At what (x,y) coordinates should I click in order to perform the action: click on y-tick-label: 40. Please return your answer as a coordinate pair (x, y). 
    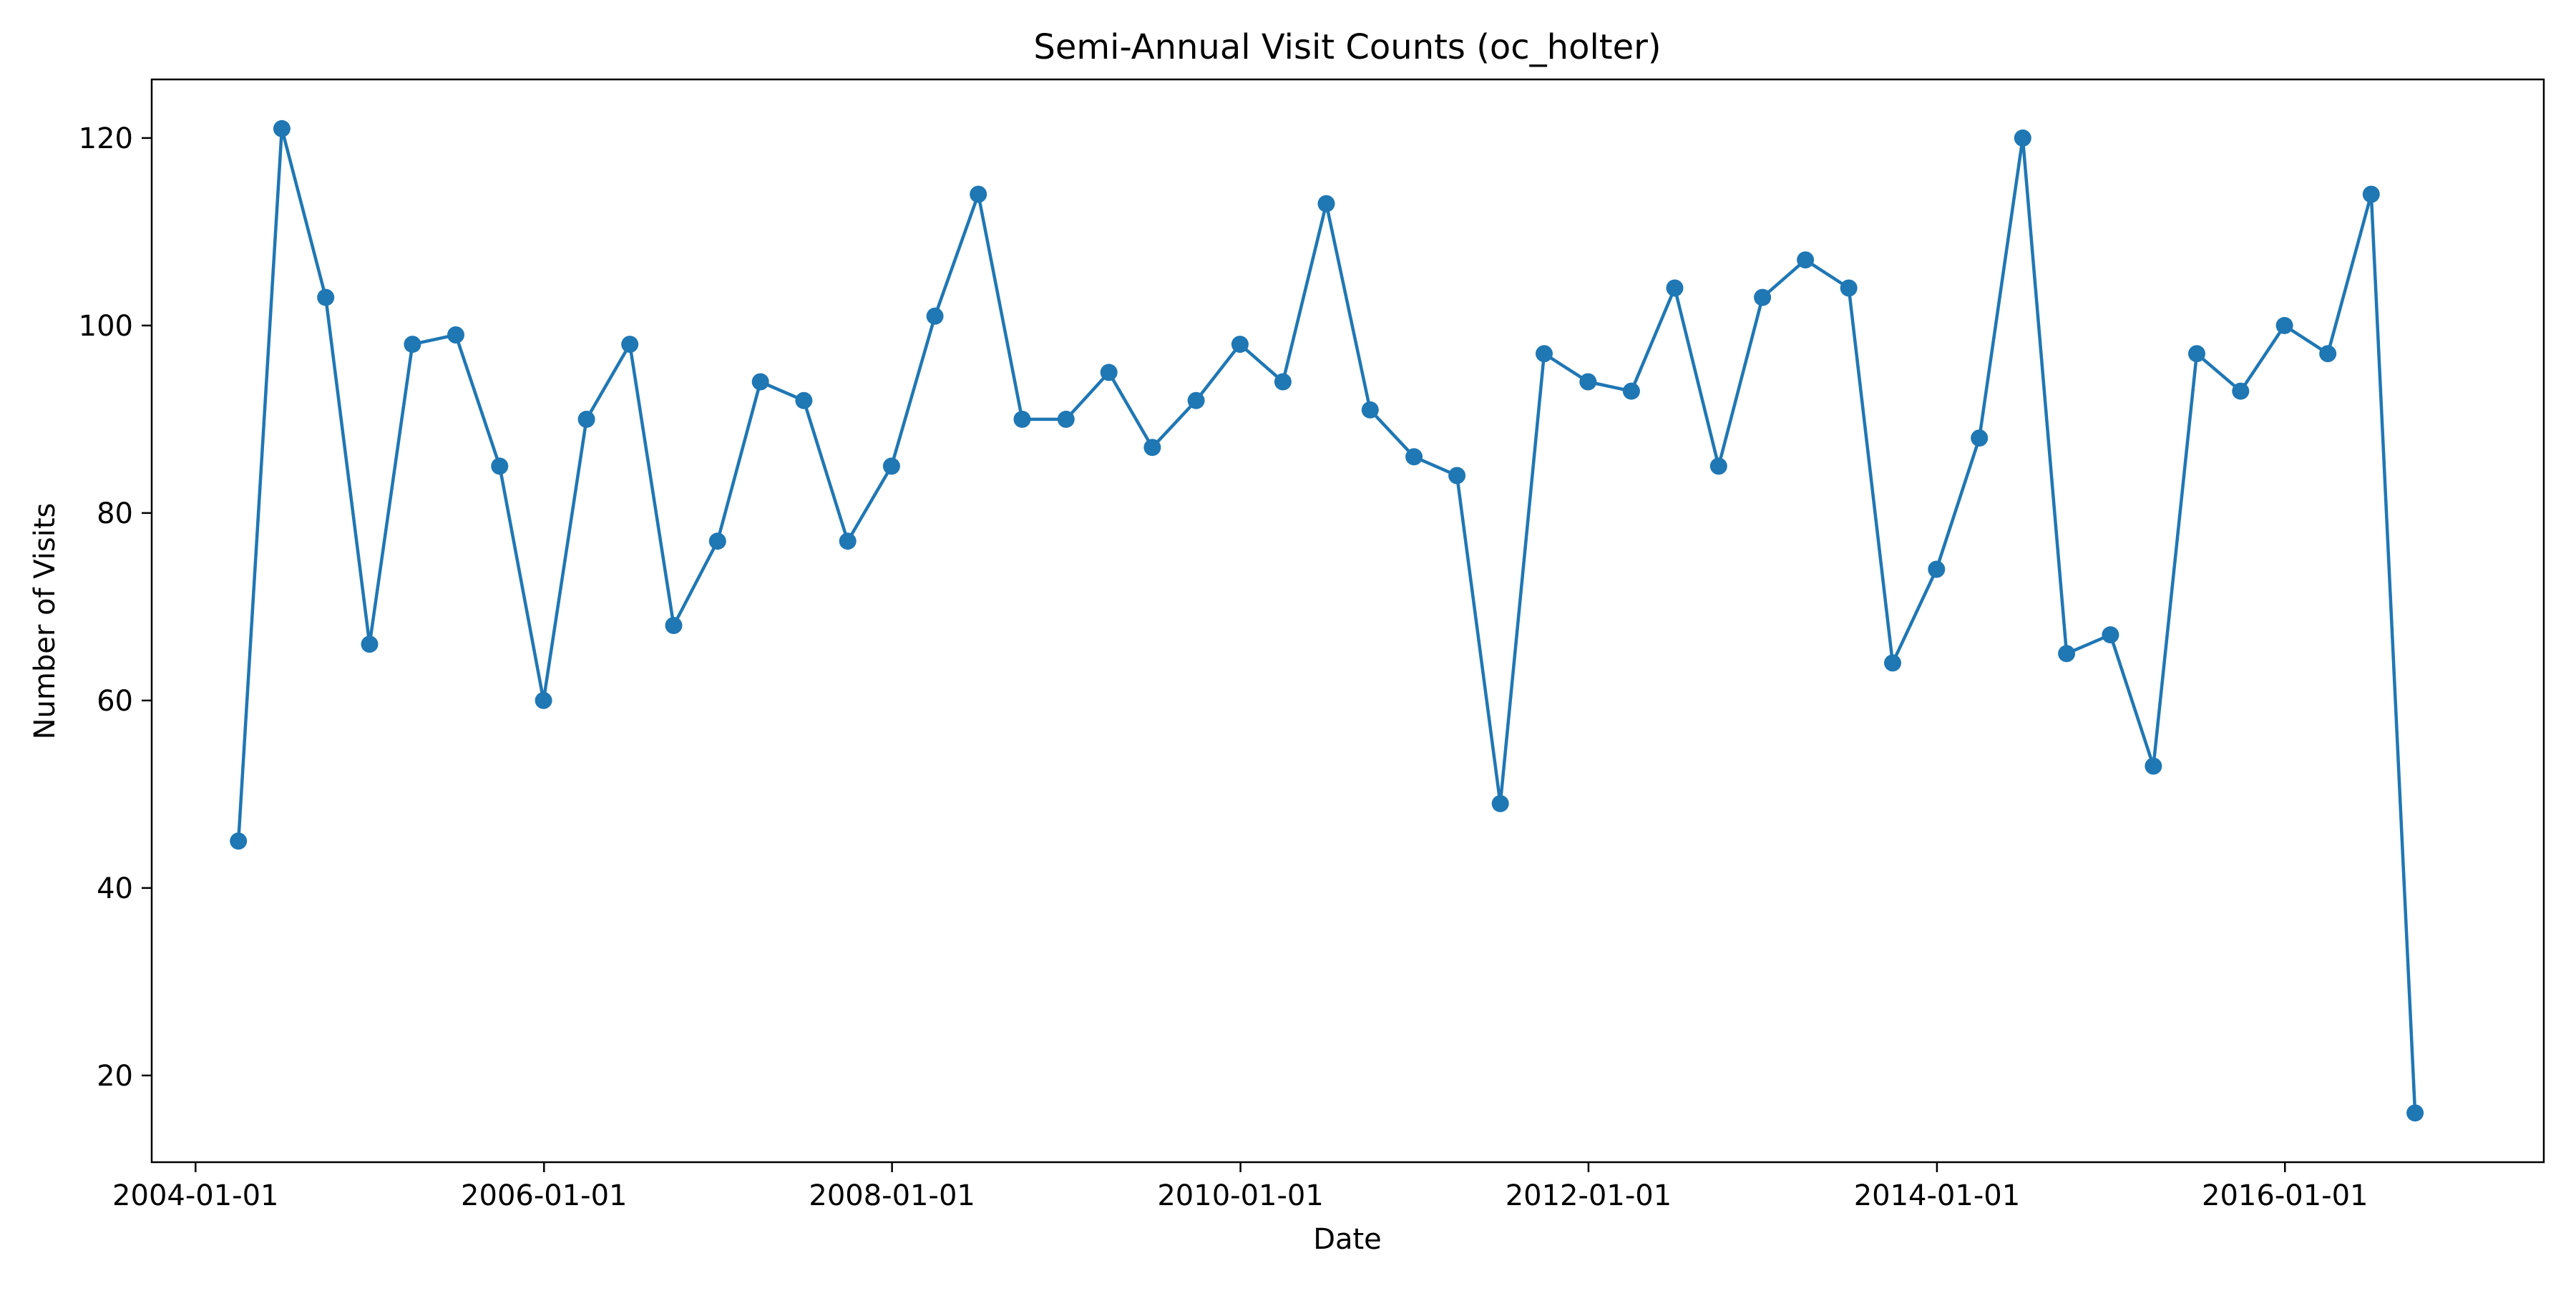
    Looking at the image, I should click on (115, 888).